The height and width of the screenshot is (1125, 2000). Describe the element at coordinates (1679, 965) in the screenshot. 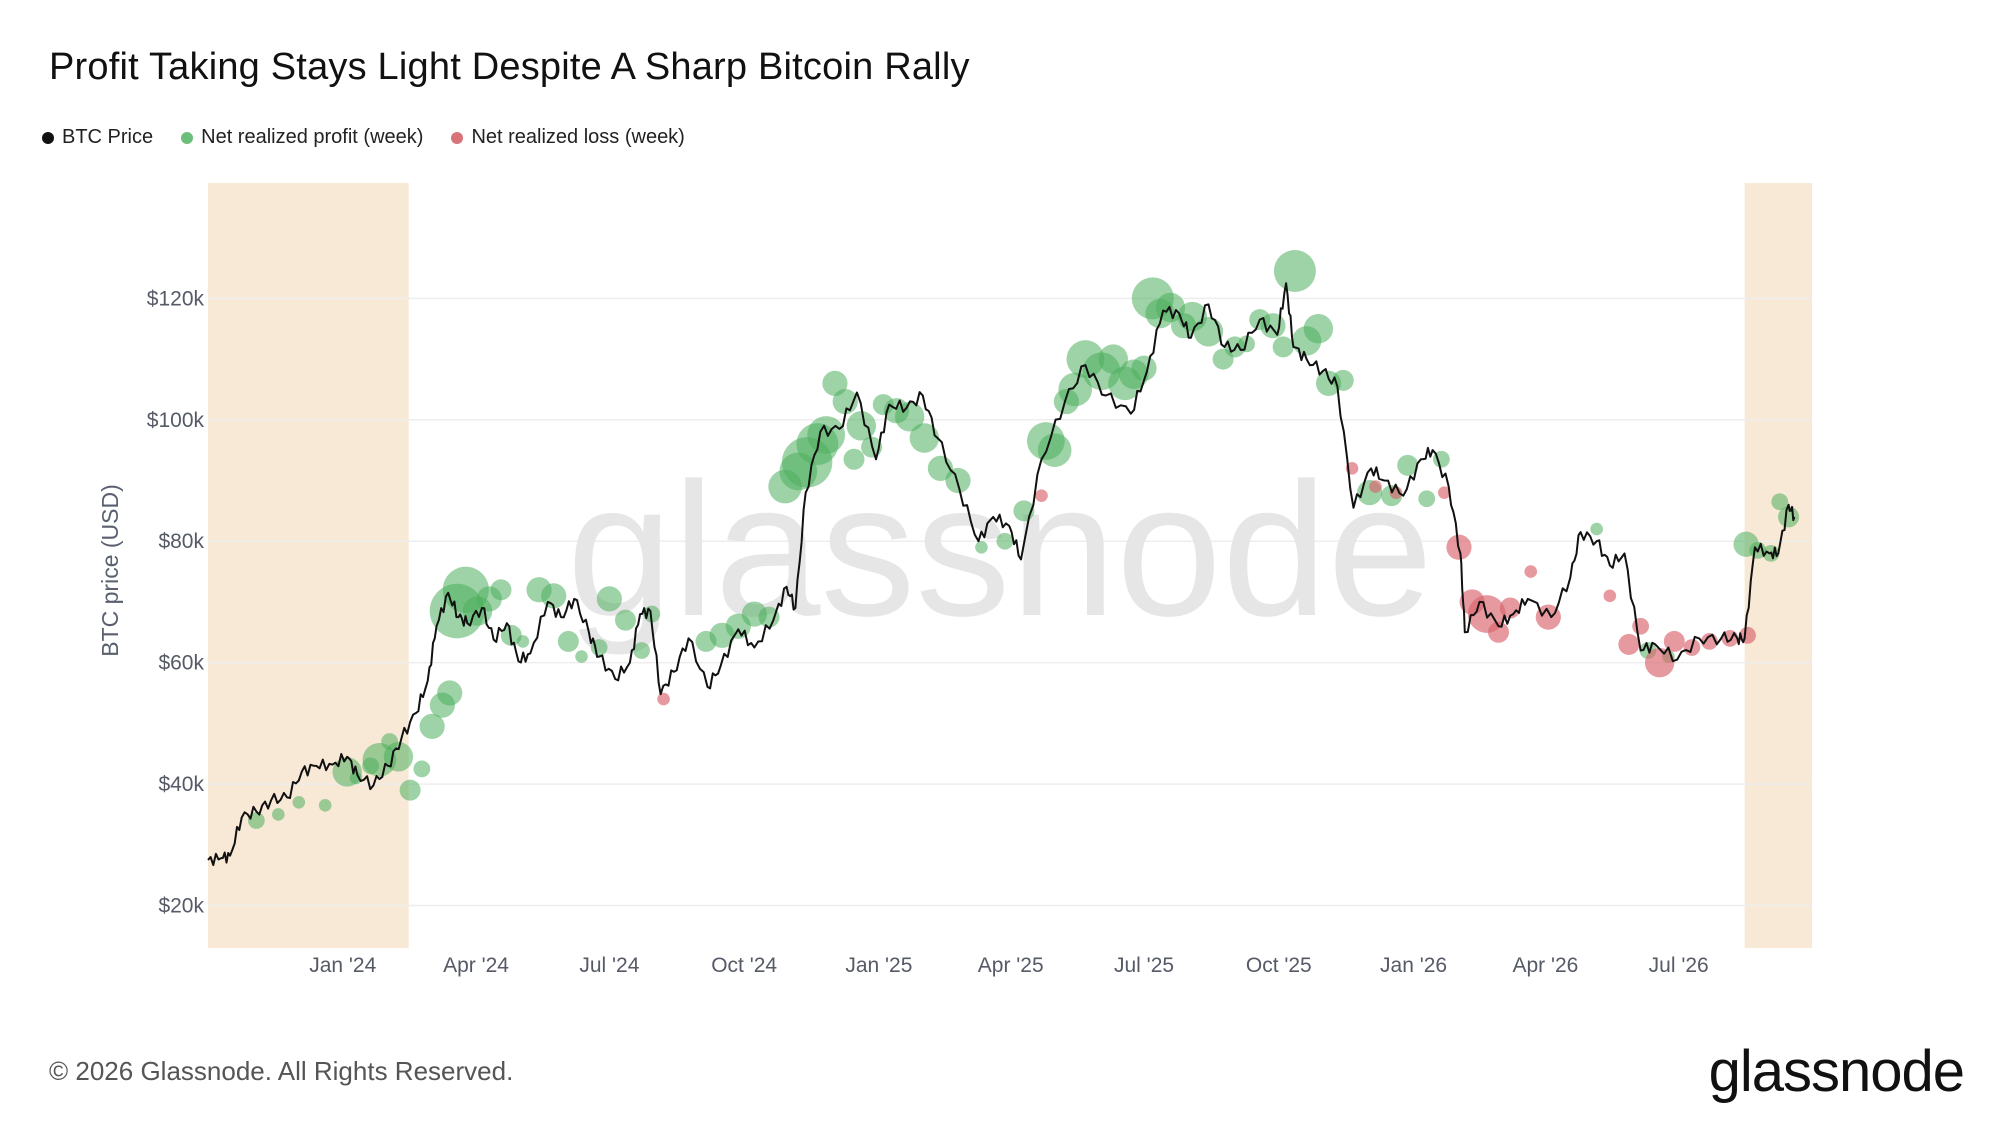

I see `x-tick-label: Jul '26` at that location.